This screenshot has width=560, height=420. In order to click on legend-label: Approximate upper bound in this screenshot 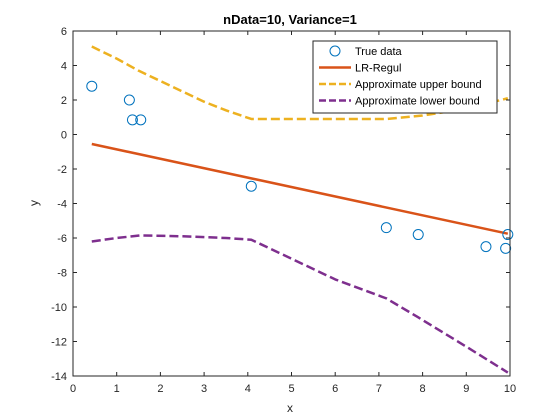, I will do `click(418, 85)`.